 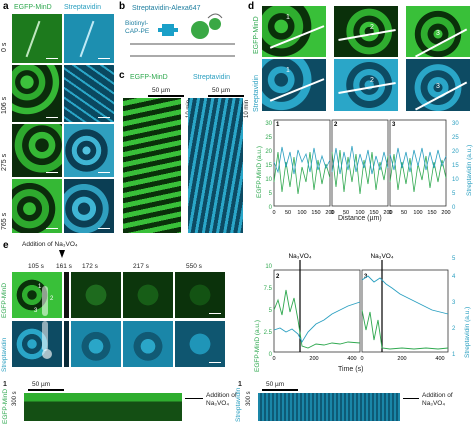 I want to click on kymo-bottom-strep, so click(x=329, y=407).